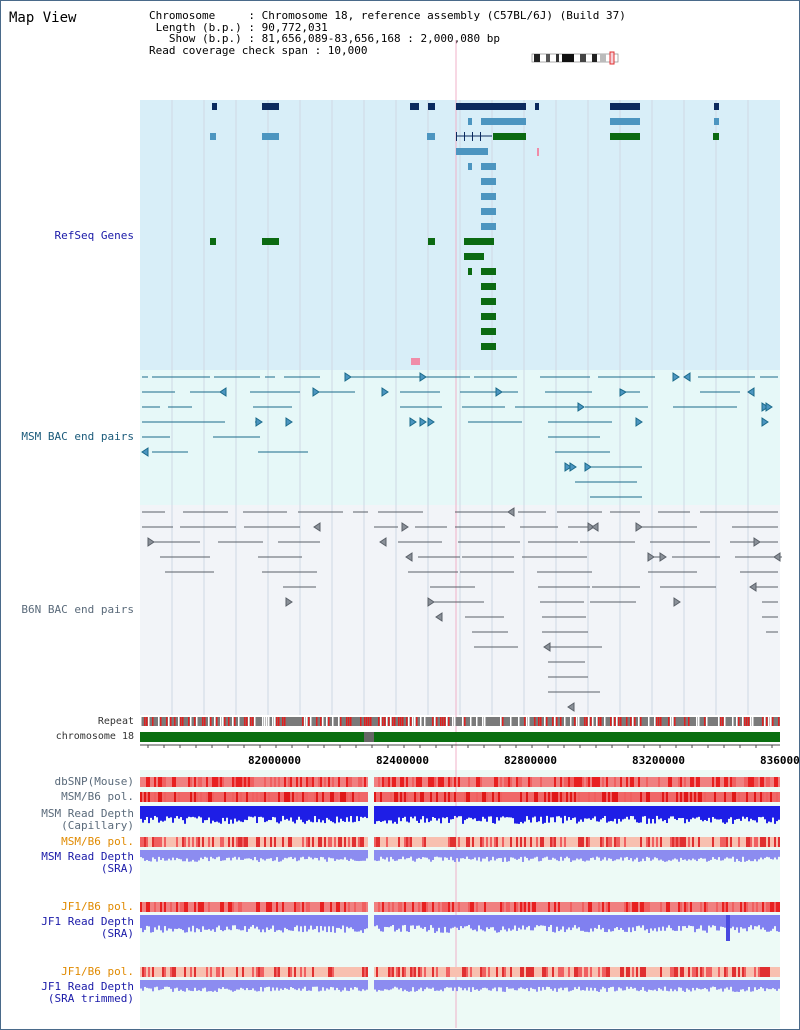  Describe the element at coordinates (369, 737) in the screenshot. I see `chromosome-gap` at that location.